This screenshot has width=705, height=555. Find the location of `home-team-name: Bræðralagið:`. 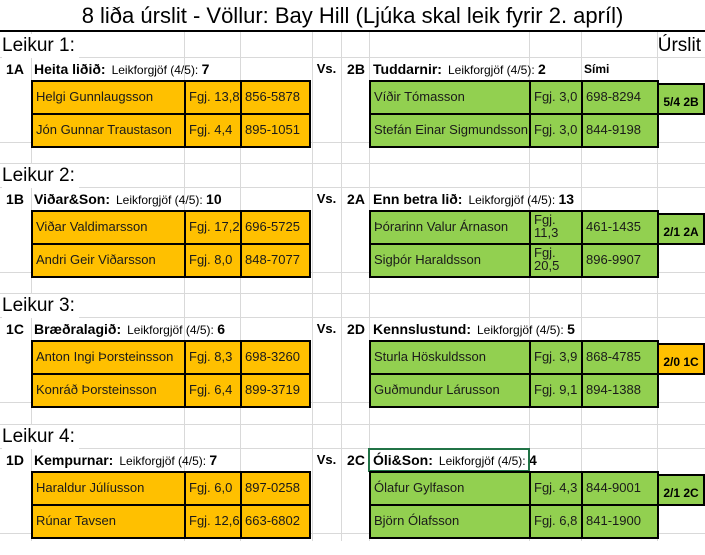

home-team-name: Bræðralagið: is located at coordinates (78, 329).